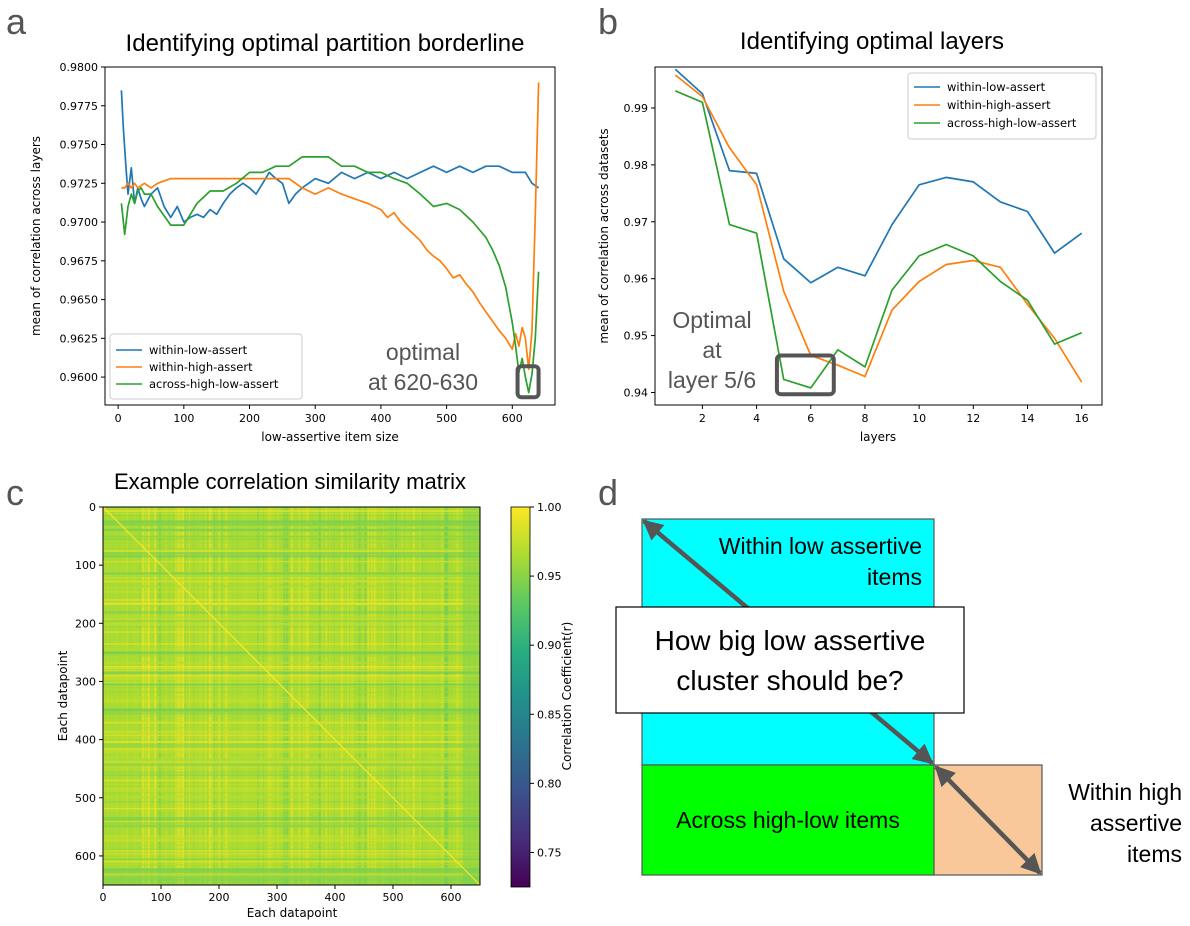  Describe the element at coordinates (1125, 792) in the screenshot. I see `high-assertive-label-line1: Within high` at that location.